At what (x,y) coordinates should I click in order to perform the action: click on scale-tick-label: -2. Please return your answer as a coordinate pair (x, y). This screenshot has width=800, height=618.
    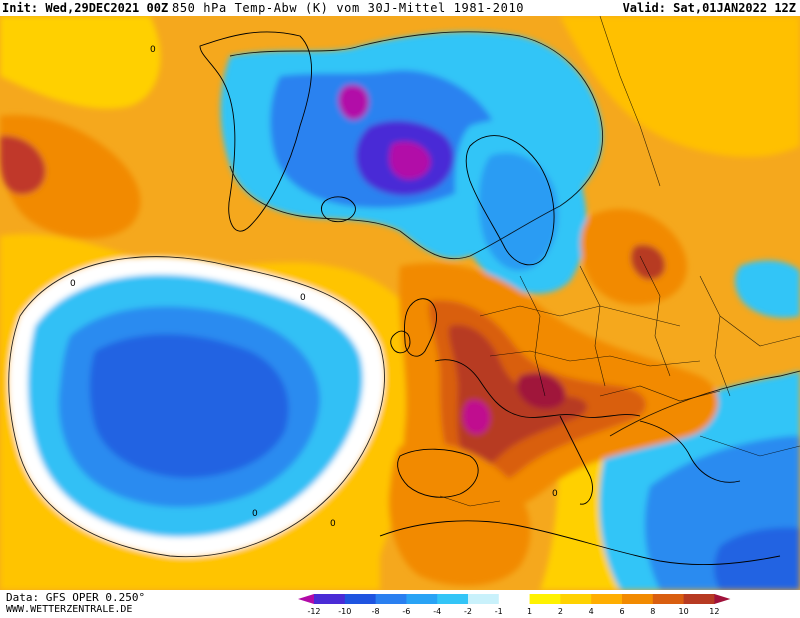
    Looking at the image, I should click on (468, 611).